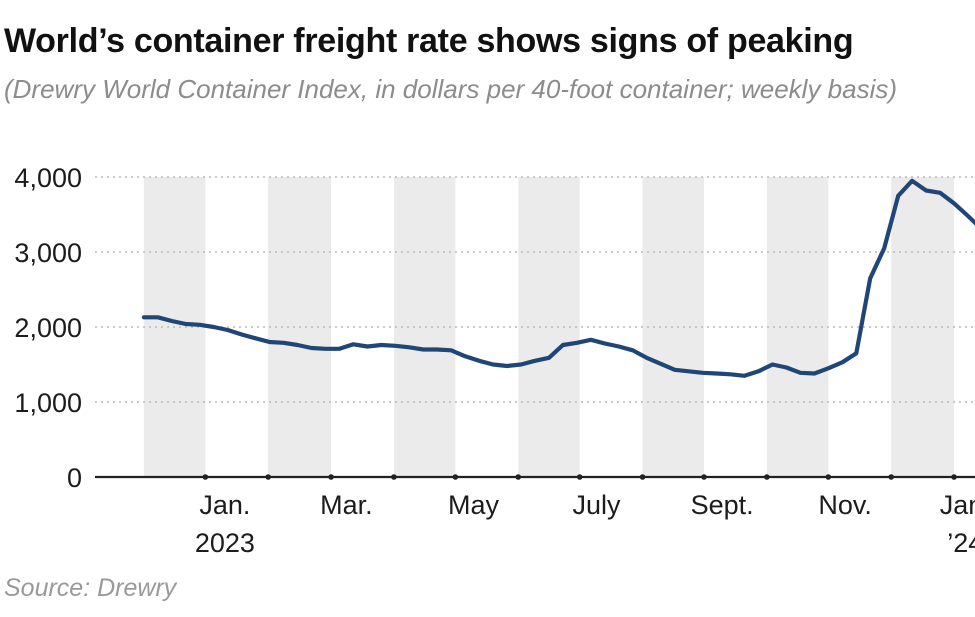  I want to click on x-tick-label-year: ’24, so click(961, 543).